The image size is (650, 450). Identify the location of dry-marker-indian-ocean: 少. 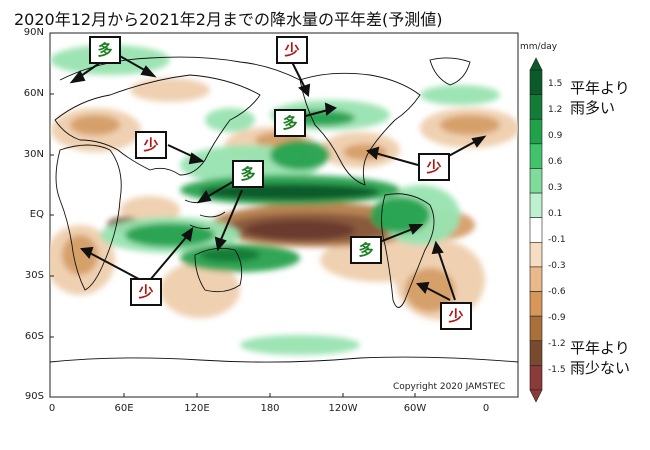
(146, 292).